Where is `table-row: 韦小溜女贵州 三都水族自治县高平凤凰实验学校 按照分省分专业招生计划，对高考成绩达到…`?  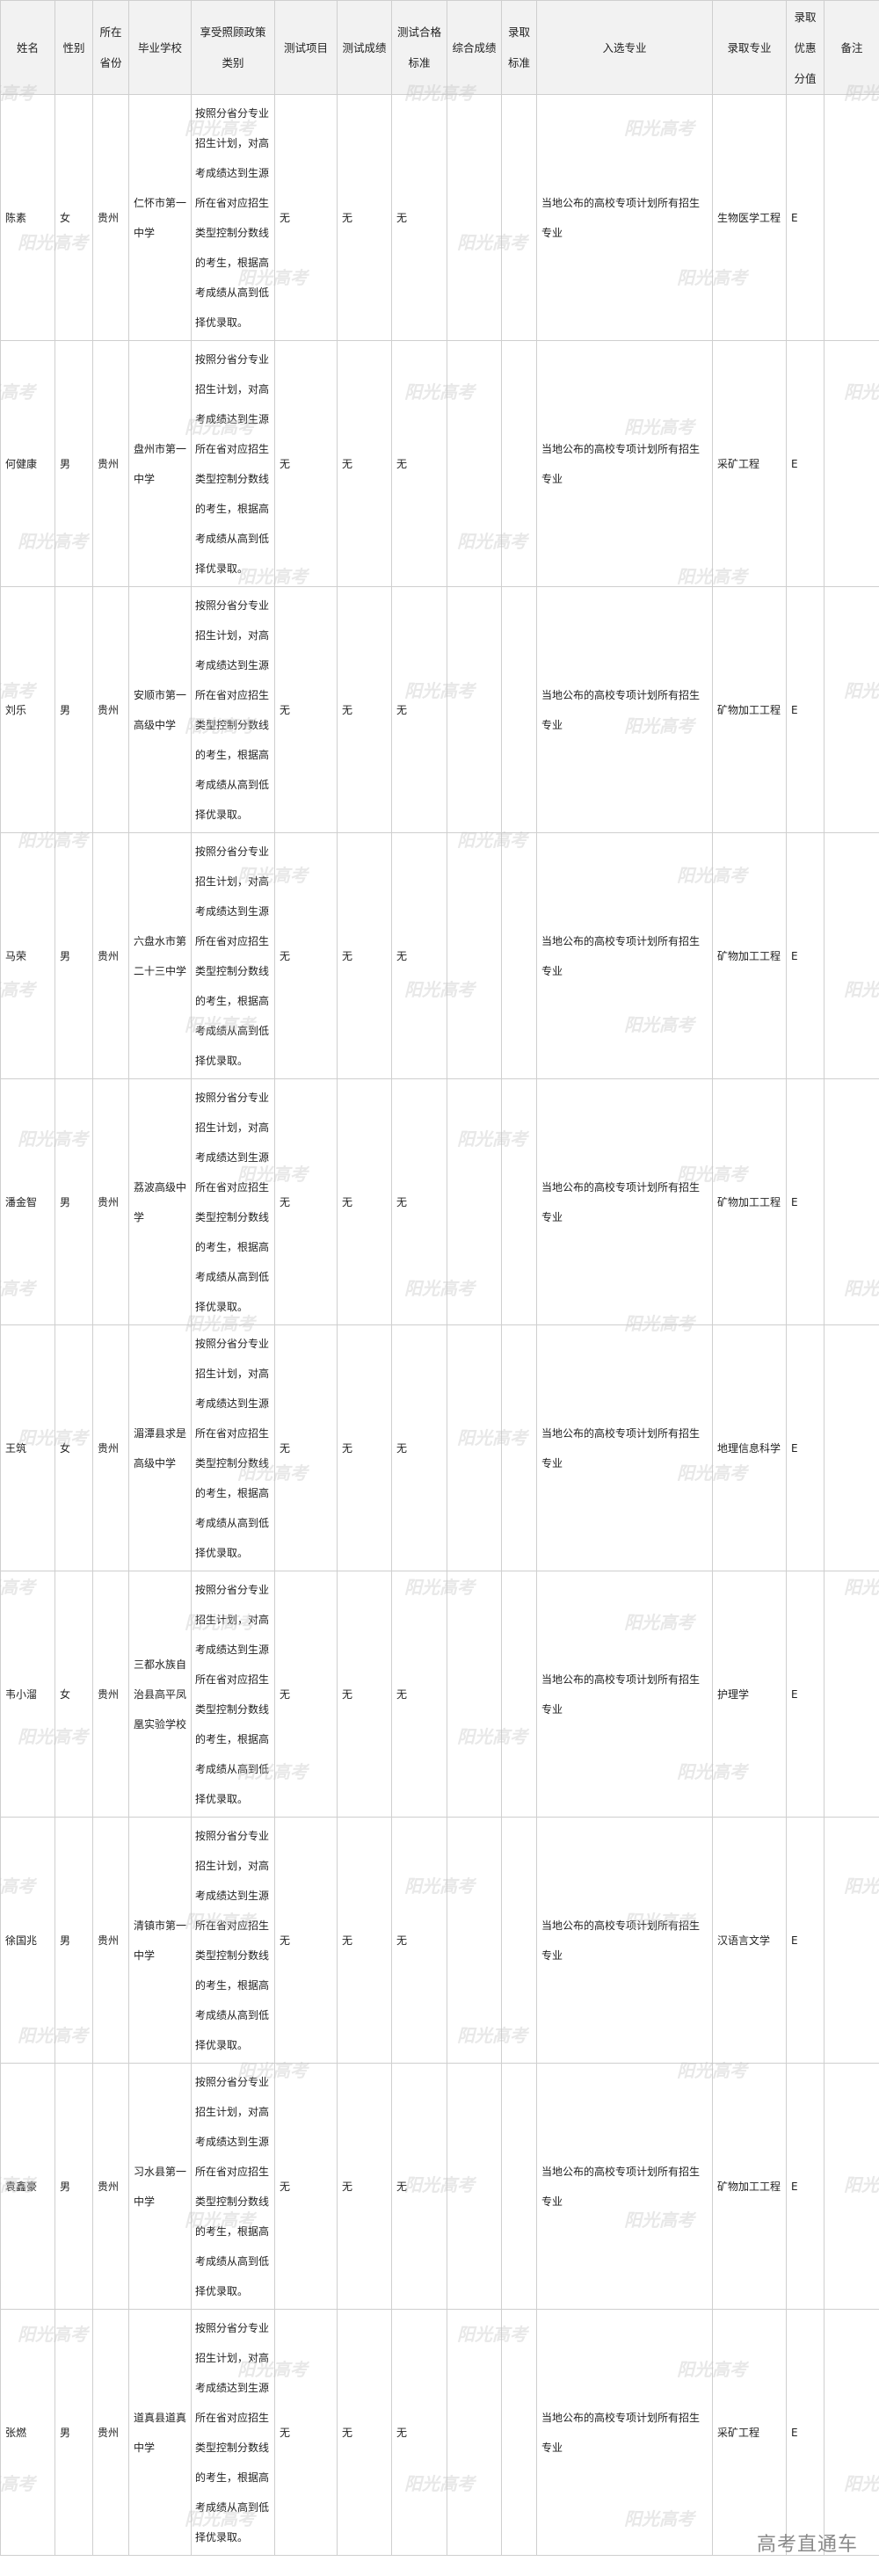 table-row: 韦小溜女贵州 三都水族自治县高平凤凰实验学校 按照分省分专业招生计划，对高考成绩达到… is located at coordinates (439, 1694).